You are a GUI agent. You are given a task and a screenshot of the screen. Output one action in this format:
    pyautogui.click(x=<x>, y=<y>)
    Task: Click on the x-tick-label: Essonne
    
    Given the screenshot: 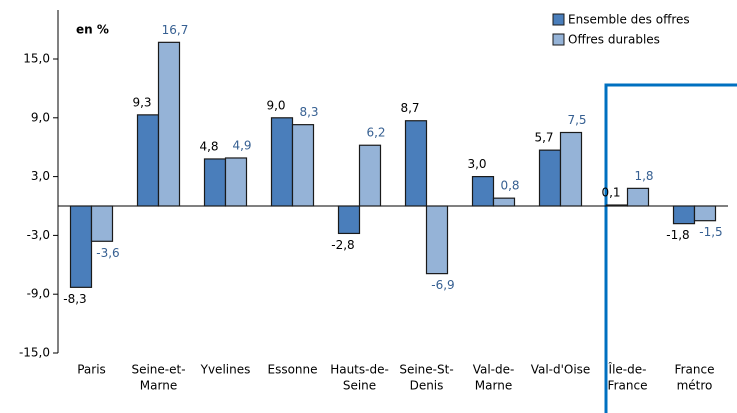 What is the action you would take?
    pyautogui.click(x=292, y=370)
    